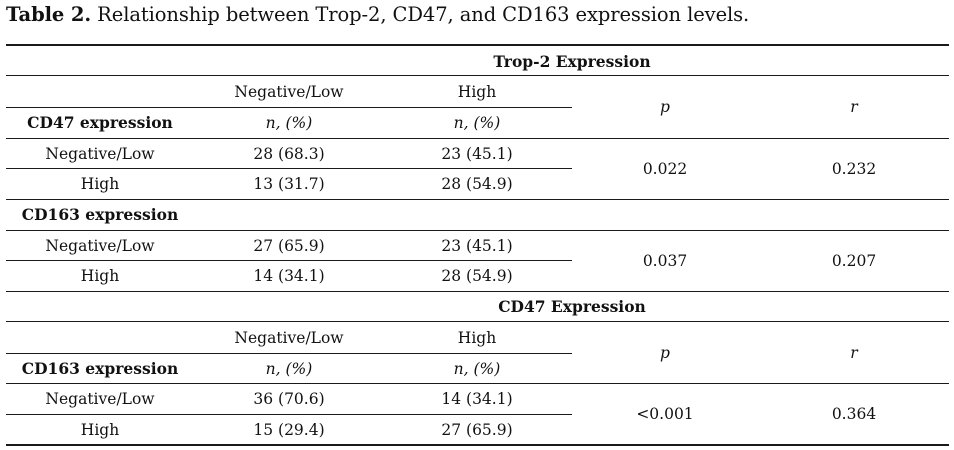 This screenshot has height=450, width=954. I want to click on r-value: 0.207, so click(854, 261).